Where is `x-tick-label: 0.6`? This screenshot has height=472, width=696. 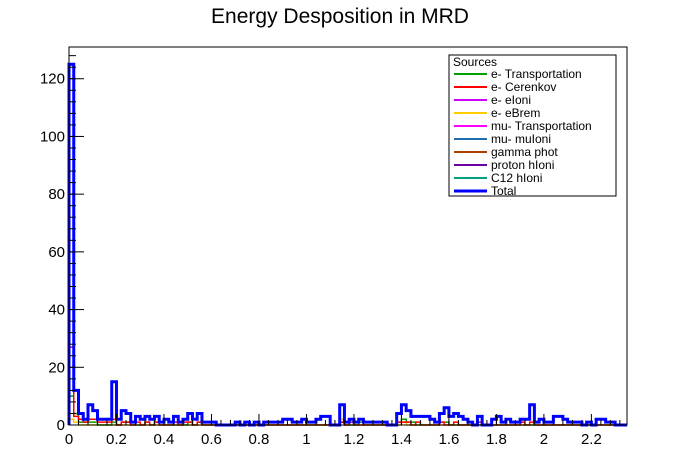 x-tick-label: 0.6 is located at coordinates (211, 439).